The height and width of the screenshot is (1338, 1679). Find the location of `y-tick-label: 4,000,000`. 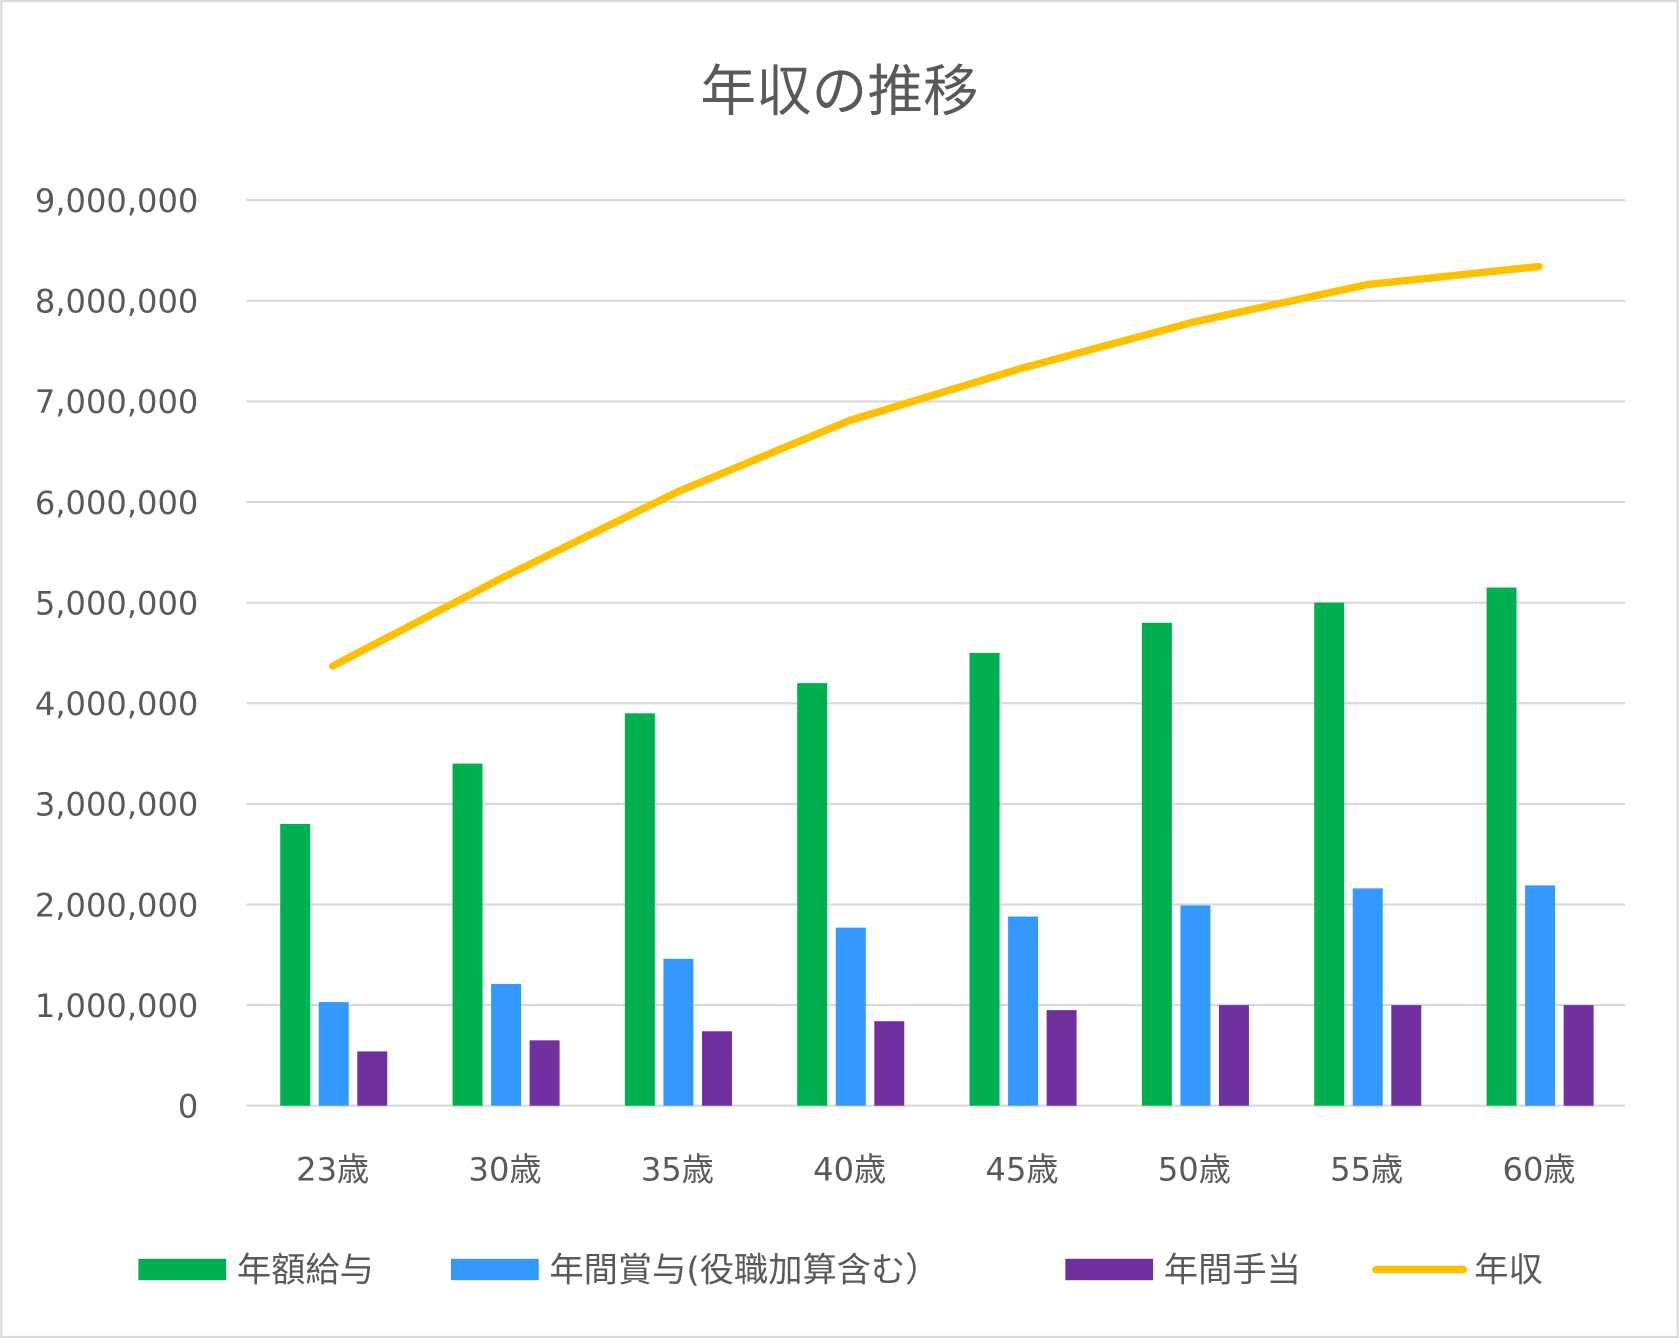

y-tick-label: 4,000,000 is located at coordinates (116, 704).